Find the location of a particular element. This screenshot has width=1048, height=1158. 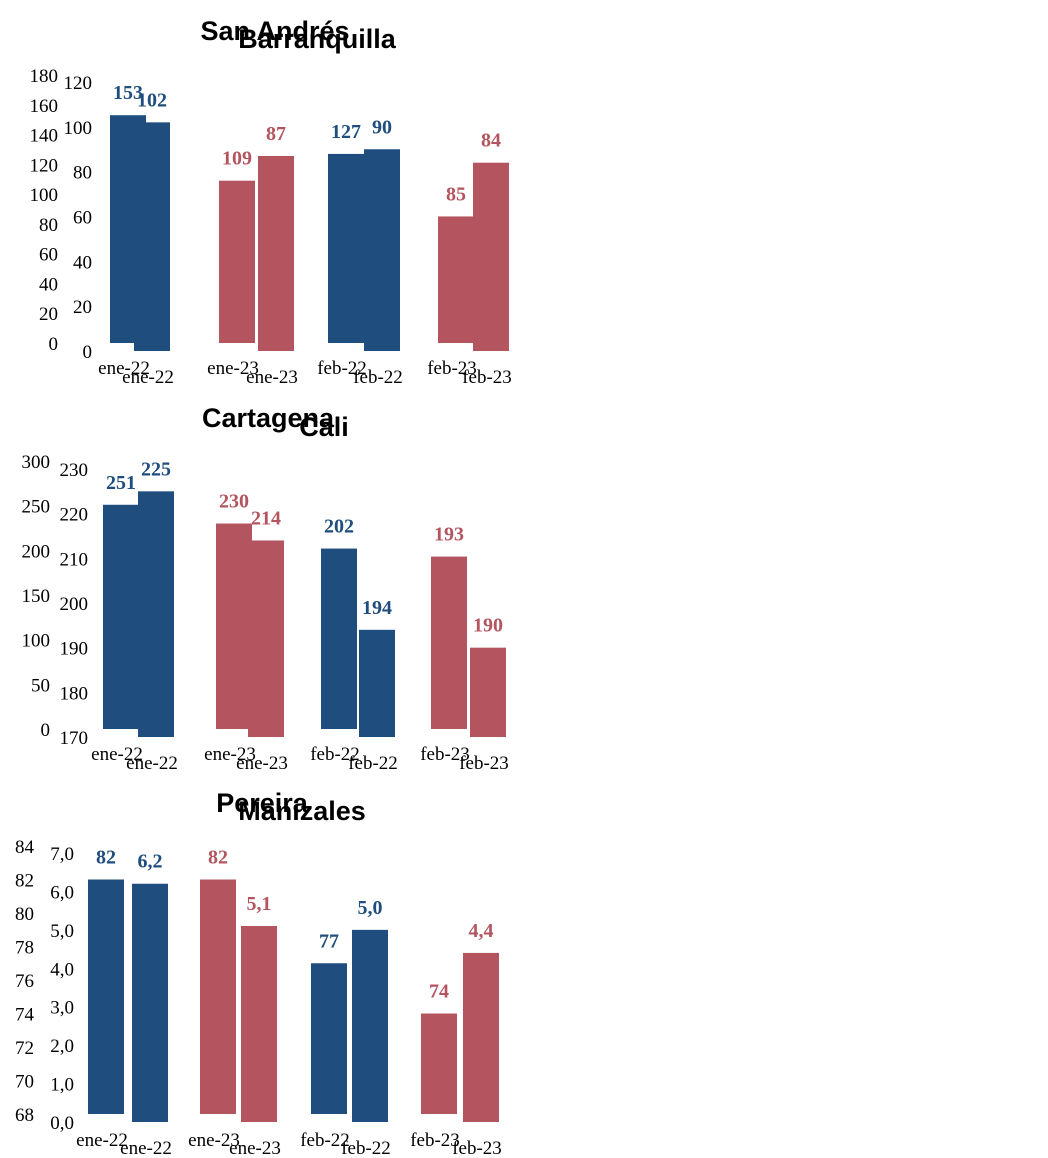

y-tick-label: 82 is located at coordinates (24, 881).